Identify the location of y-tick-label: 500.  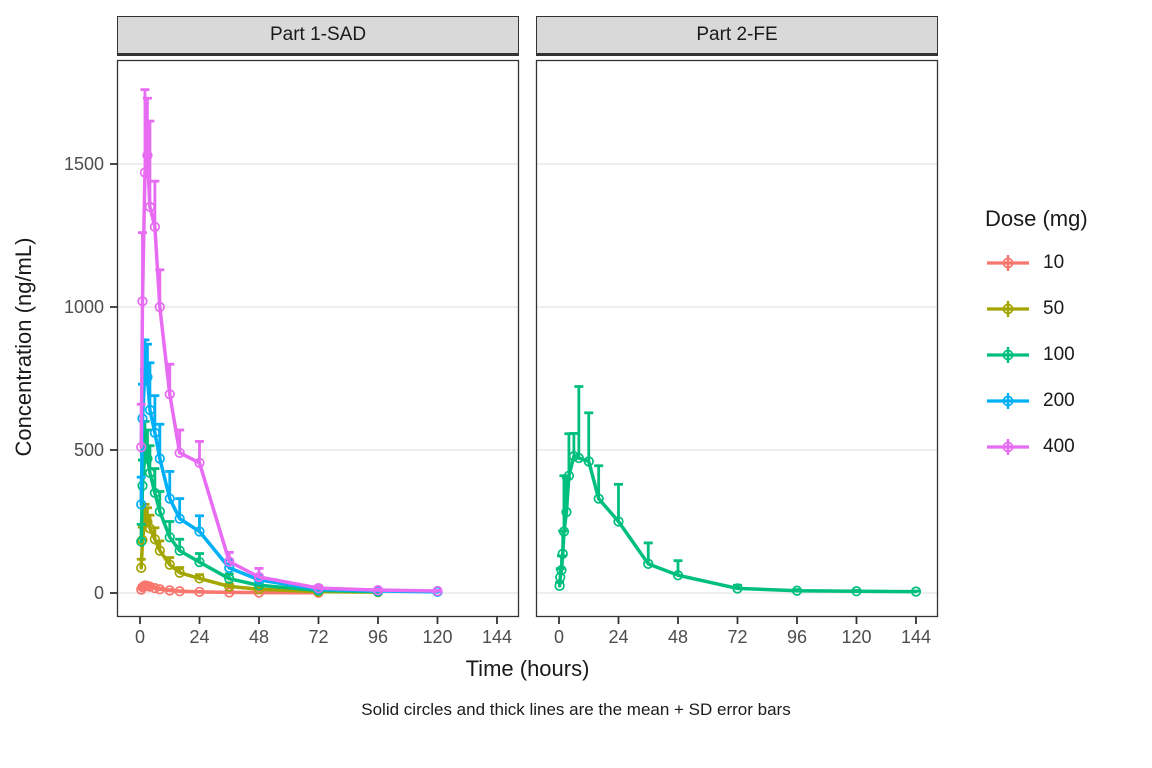
(88, 450).